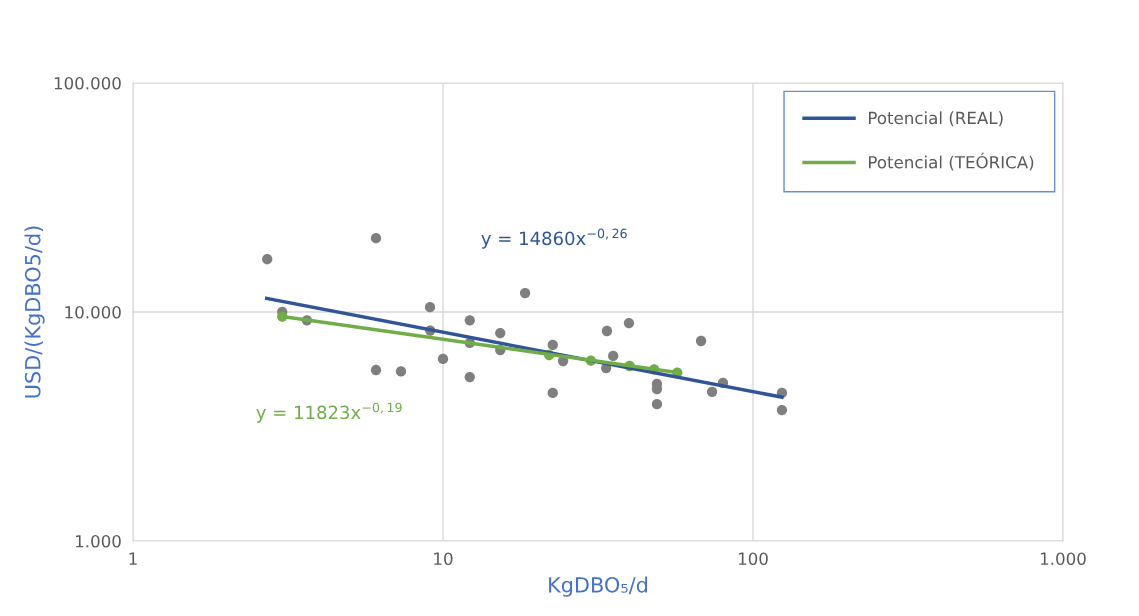 This screenshot has width=1139, height=616. I want to click on y-tick-label: 1.000, so click(98, 541).